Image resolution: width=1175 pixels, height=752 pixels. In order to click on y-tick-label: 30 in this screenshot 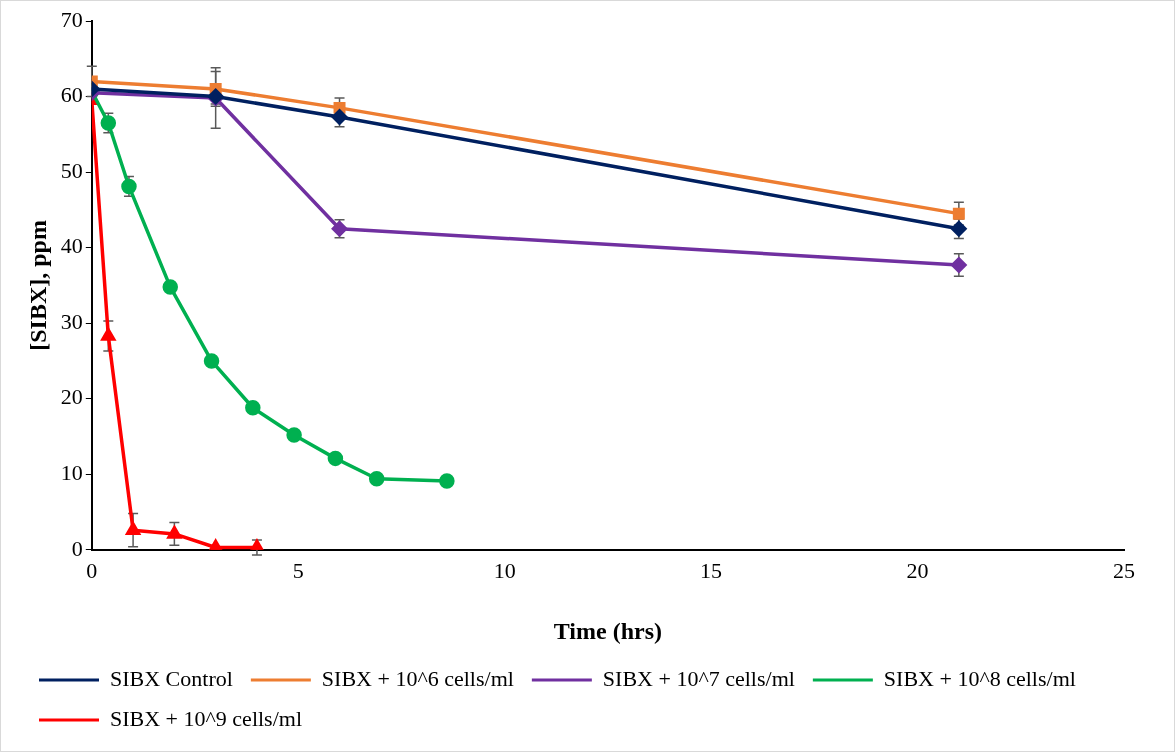, I will do `click(71, 321)`.